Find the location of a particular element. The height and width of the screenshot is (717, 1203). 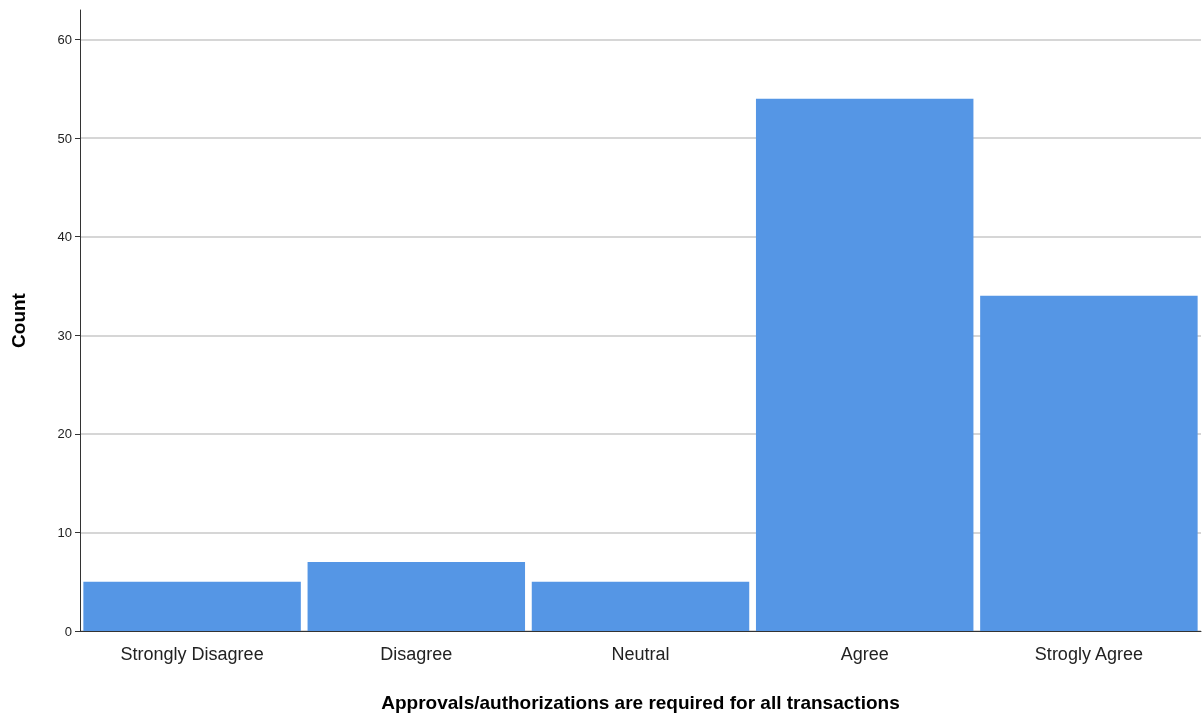

x-tick-label: Strogly Agree is located at coordinates (1088, 654).